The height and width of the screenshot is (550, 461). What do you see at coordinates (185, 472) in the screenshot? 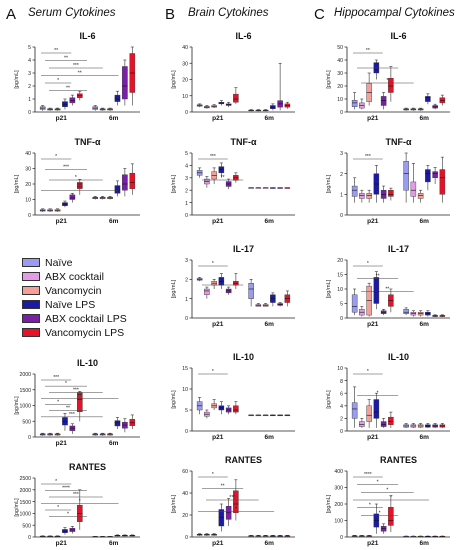
I see `y-tick-label: 60` at bounding box center [185, 472].